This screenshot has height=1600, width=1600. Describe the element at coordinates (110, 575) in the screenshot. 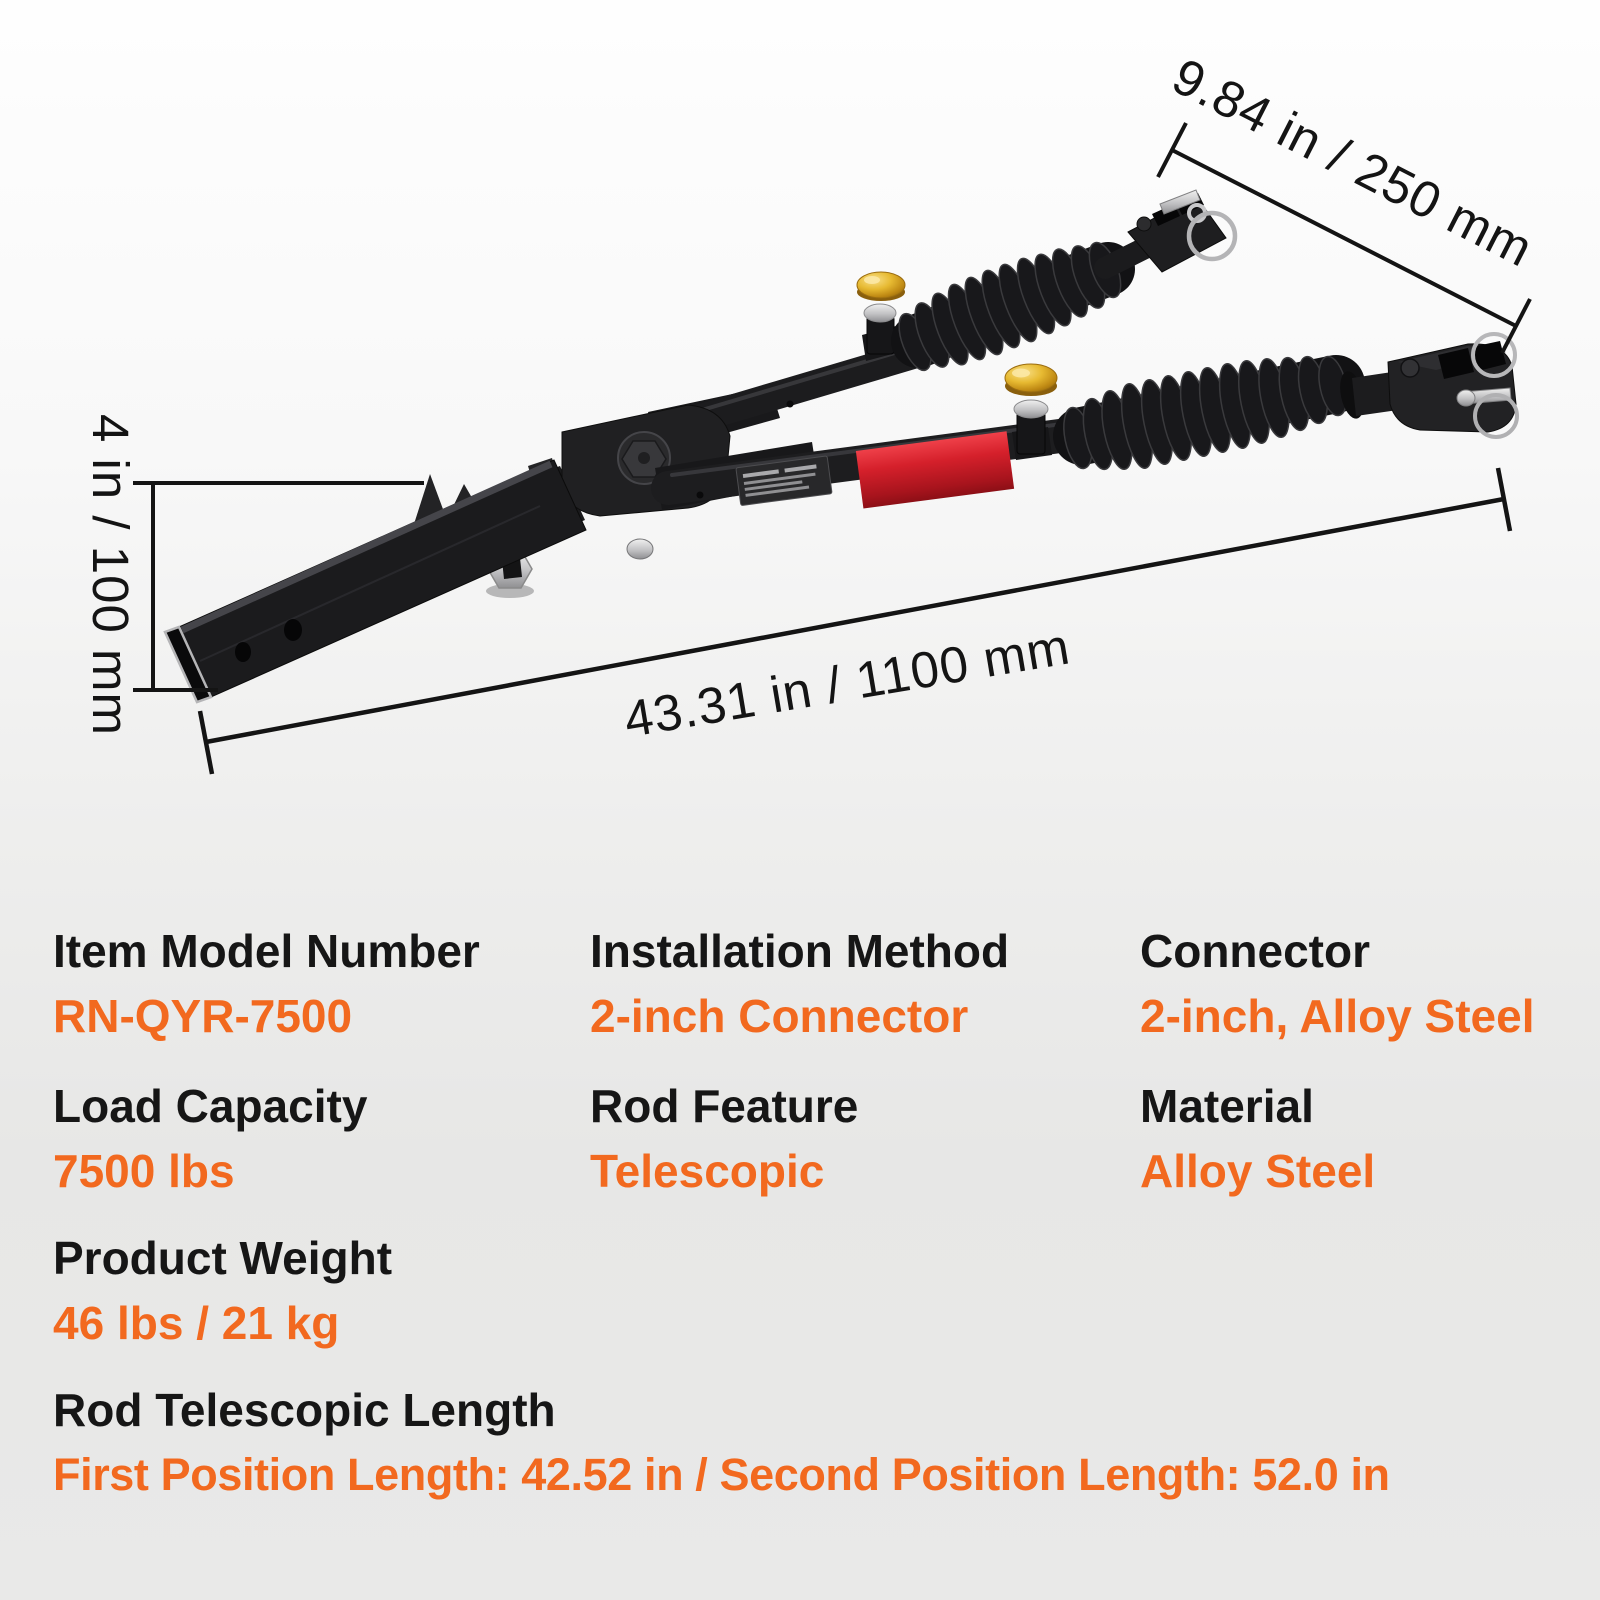

I see `dimension-height-label: 4 in / 100 mm` at that location.